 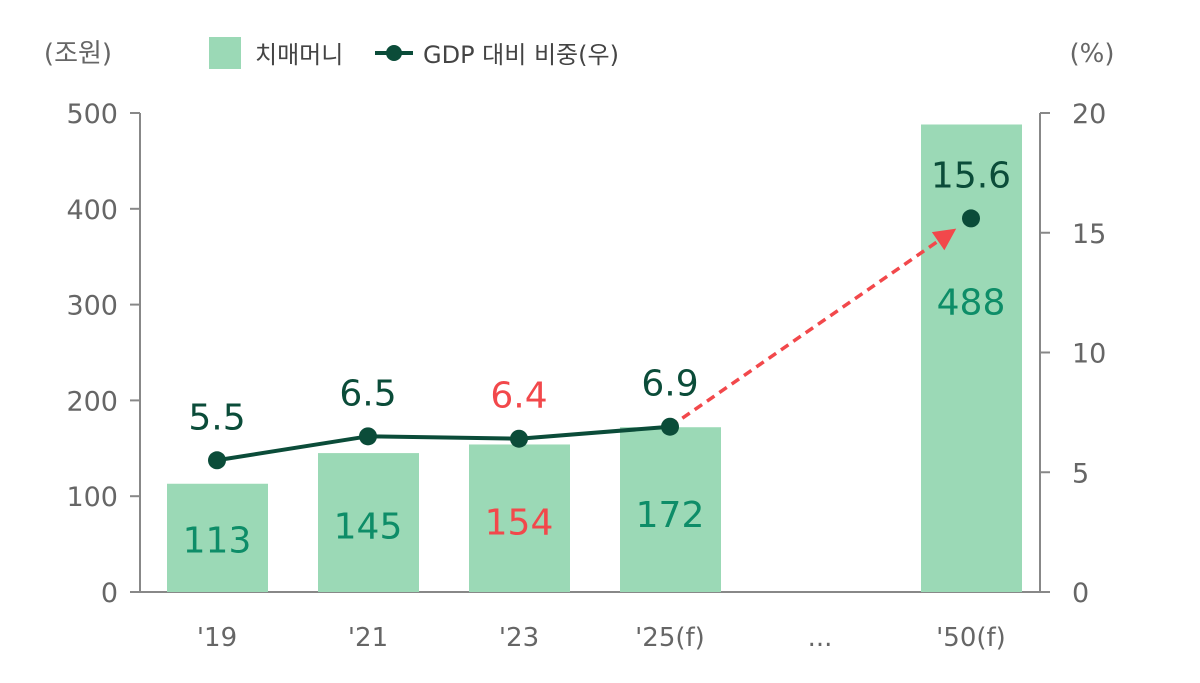 I want to click on bar-value-label: 113, so click(x=217, y=540).